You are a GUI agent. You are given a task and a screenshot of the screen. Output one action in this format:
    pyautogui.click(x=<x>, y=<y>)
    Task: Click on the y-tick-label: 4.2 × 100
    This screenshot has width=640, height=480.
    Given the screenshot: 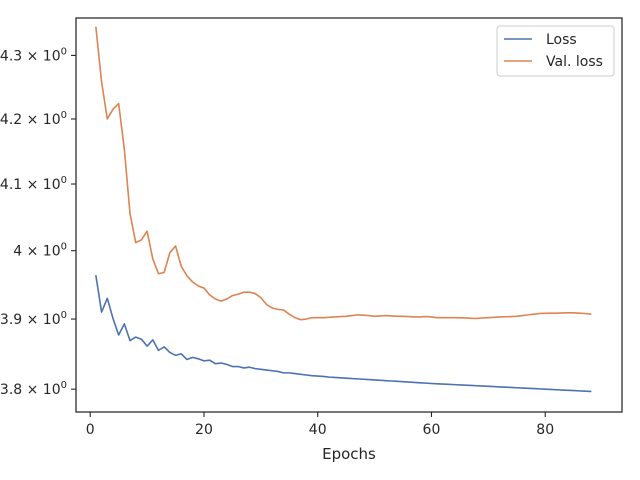 What is the action you would take?
    pyautogui.click(x=33, y=119)
    